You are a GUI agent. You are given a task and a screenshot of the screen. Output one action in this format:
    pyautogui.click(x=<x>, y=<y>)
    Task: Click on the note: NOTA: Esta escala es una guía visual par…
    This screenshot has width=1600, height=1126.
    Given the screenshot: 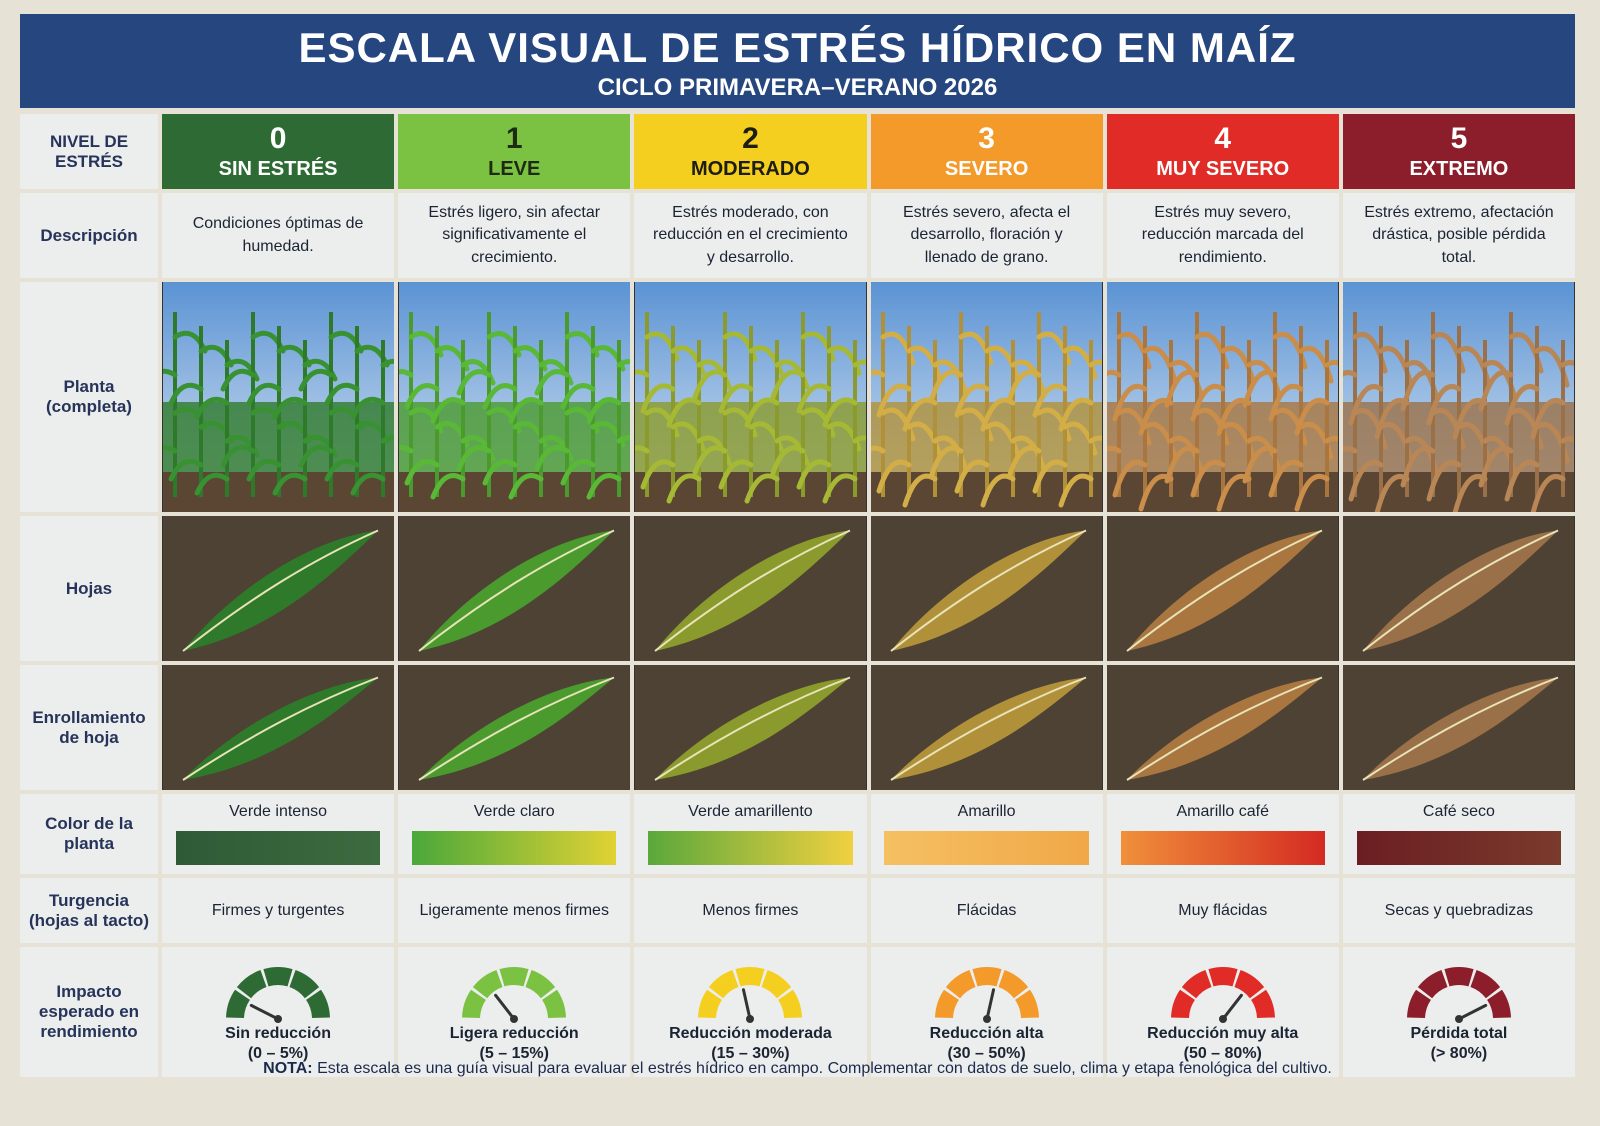 What is the action you would take?
    pyautogui.click(x=797, y=1069)
    